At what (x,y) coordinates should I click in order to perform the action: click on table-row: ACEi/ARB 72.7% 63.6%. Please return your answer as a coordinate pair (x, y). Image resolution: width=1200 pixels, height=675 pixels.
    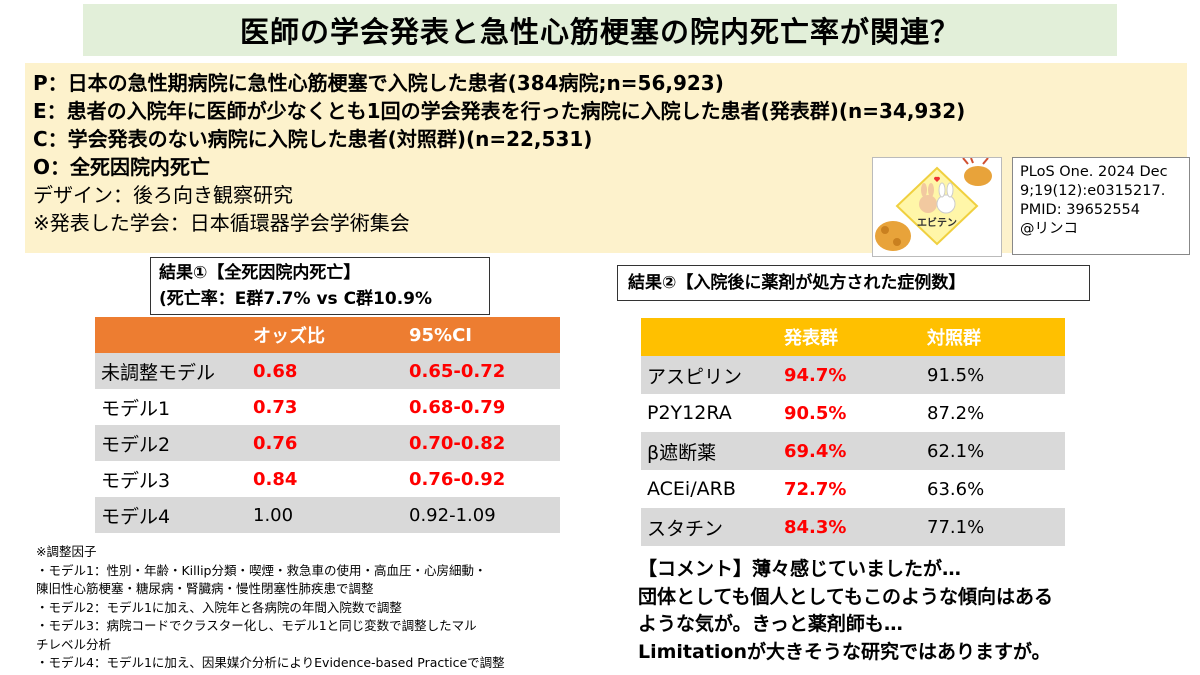
    Looking at the image, I should click on (853, 489).